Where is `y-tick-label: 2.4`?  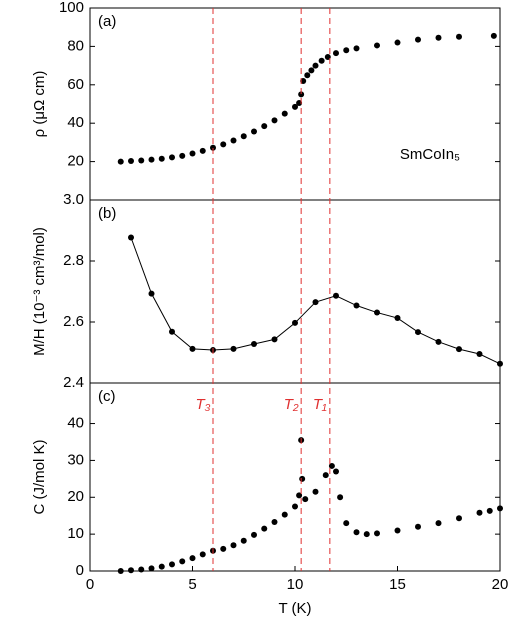
y-tick-label: 2.4 is located at coordinates (73, 382).